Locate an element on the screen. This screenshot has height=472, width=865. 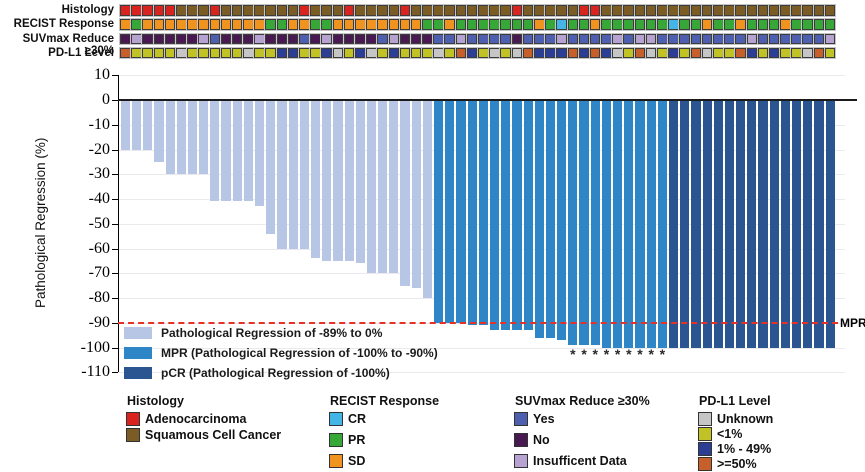
legend-item-label: Unknown is located at coordinates (745, 419).